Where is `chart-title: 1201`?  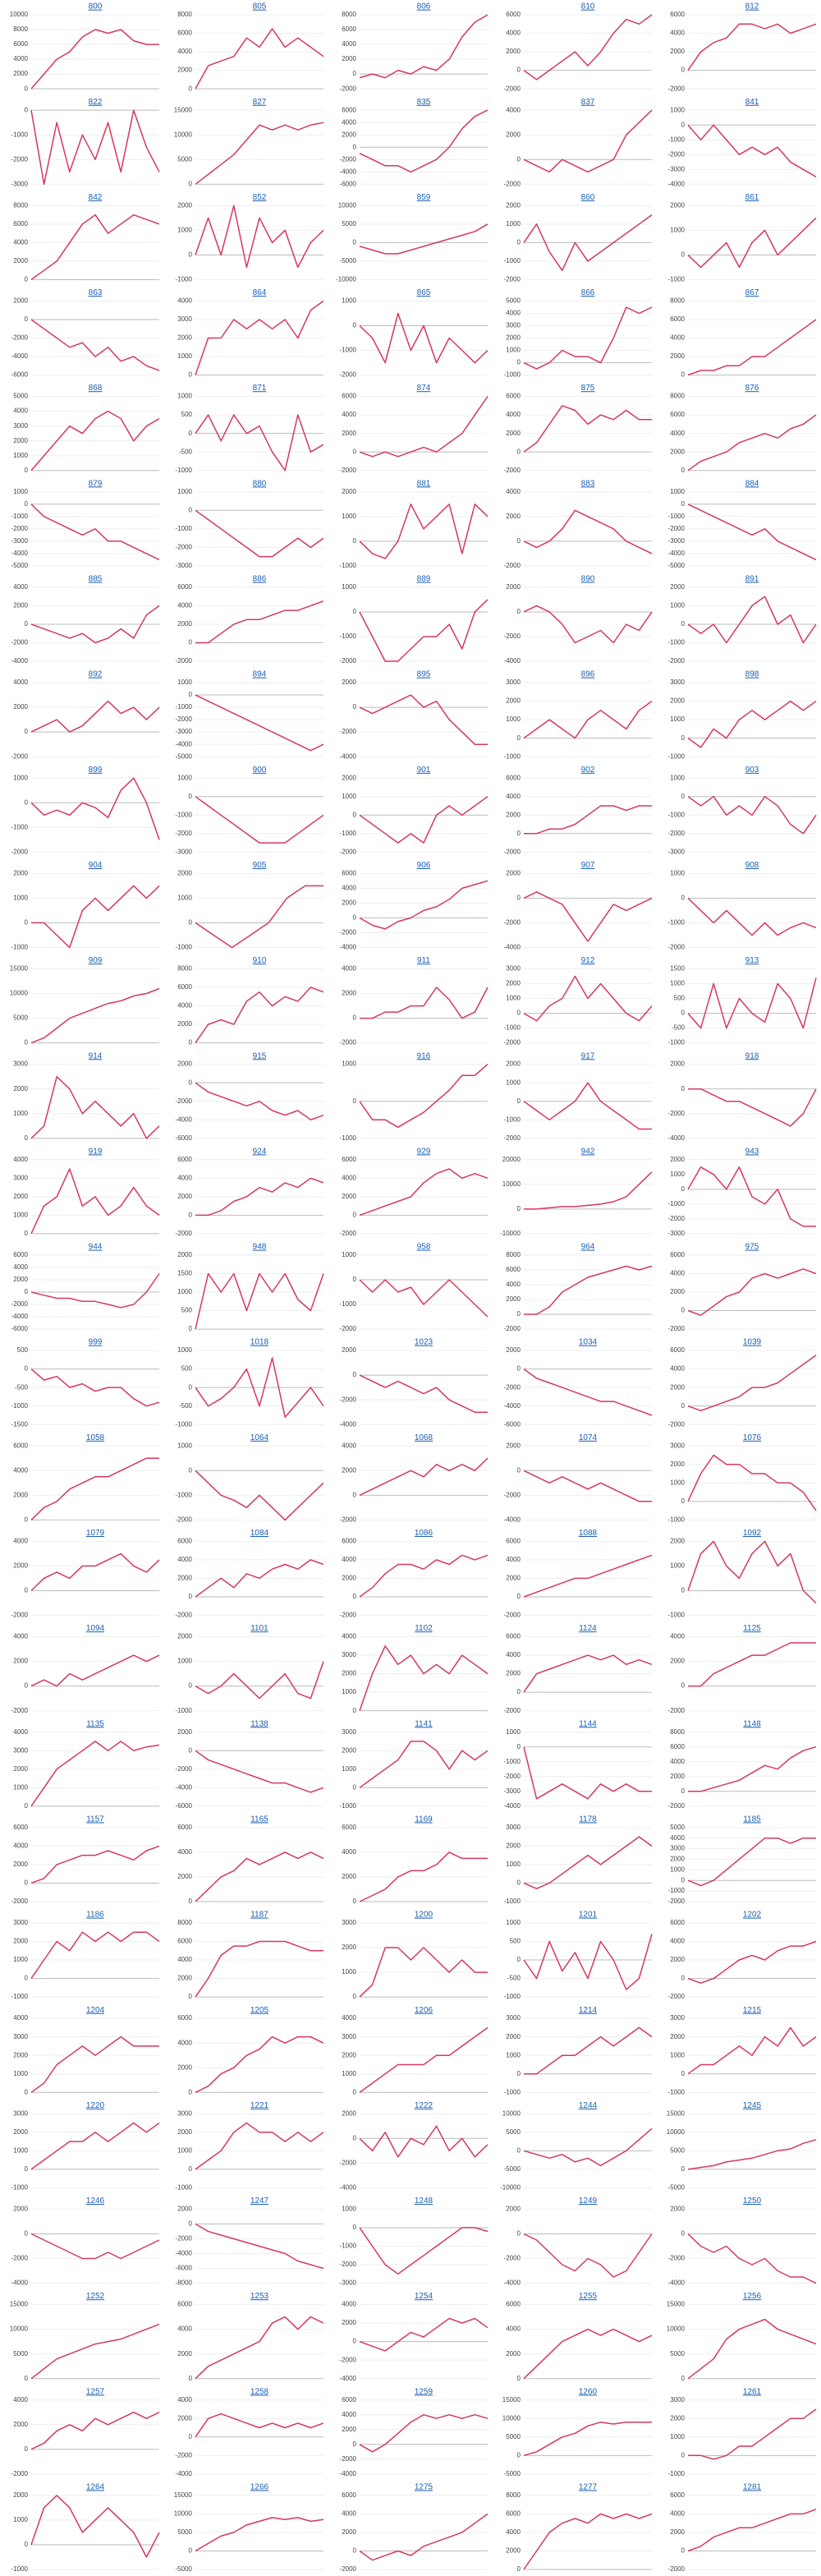 chart-title: 1201 is located at coordinates (588, 1915).